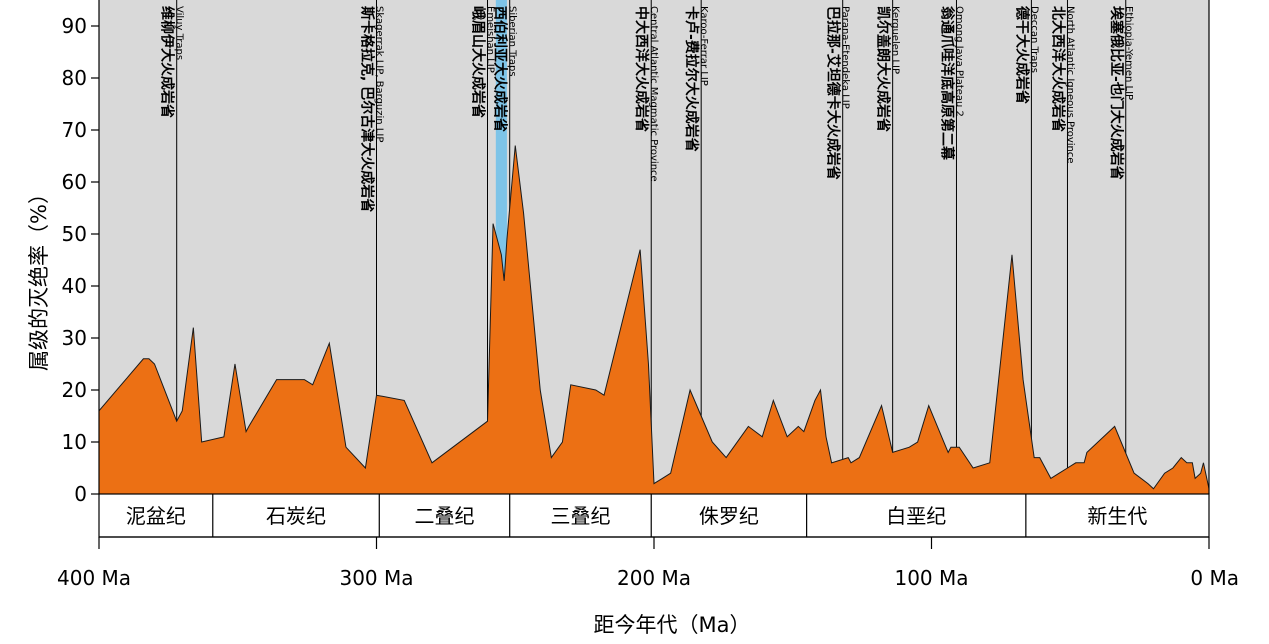 This screenshot has width=1269, height=644. Describe the element at coordinates (74, 78) in the screenshot. I see `y-tick-label: 80` at that location.